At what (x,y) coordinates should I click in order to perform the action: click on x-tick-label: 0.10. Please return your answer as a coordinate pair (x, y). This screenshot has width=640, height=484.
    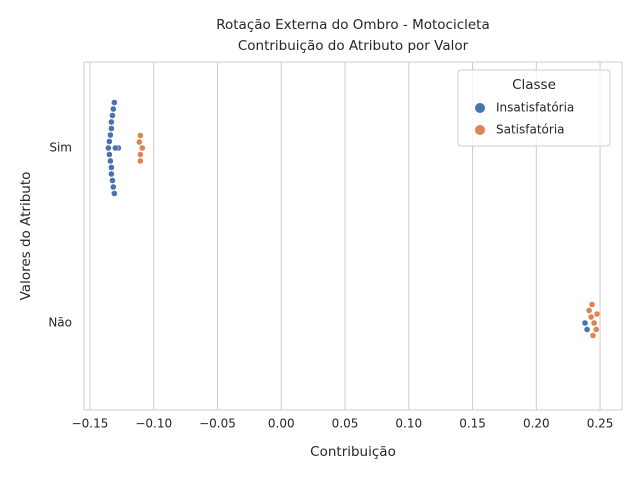
    Looking at the image, I should click on (408, 424).